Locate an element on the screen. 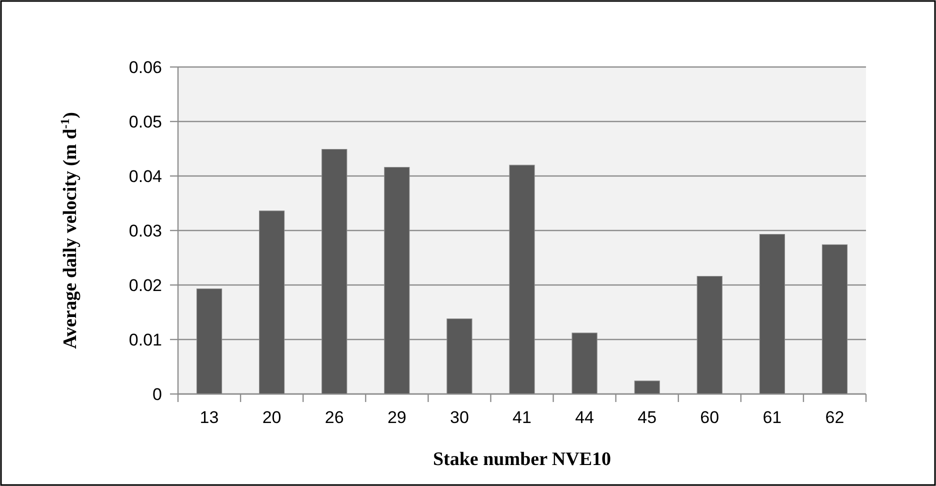 This screenshot has width=936, height=486. y-tick-label: 0 is located at coordinates (157, 394).